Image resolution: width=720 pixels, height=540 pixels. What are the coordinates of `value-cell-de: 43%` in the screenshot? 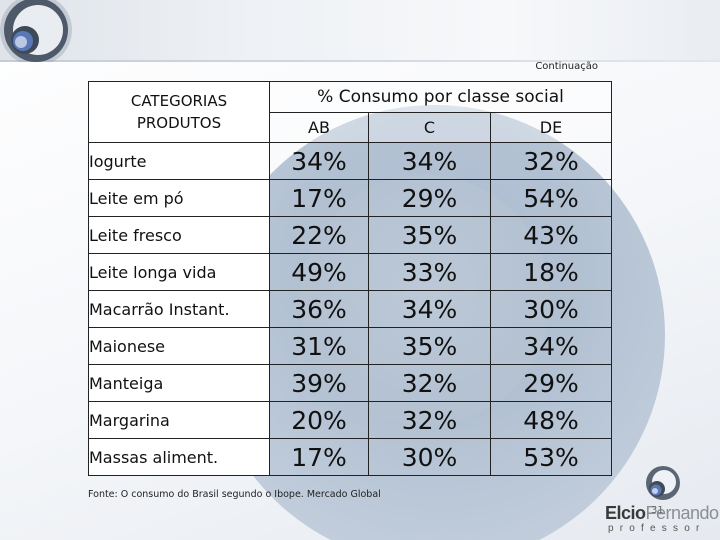 It's located at (551, 235).